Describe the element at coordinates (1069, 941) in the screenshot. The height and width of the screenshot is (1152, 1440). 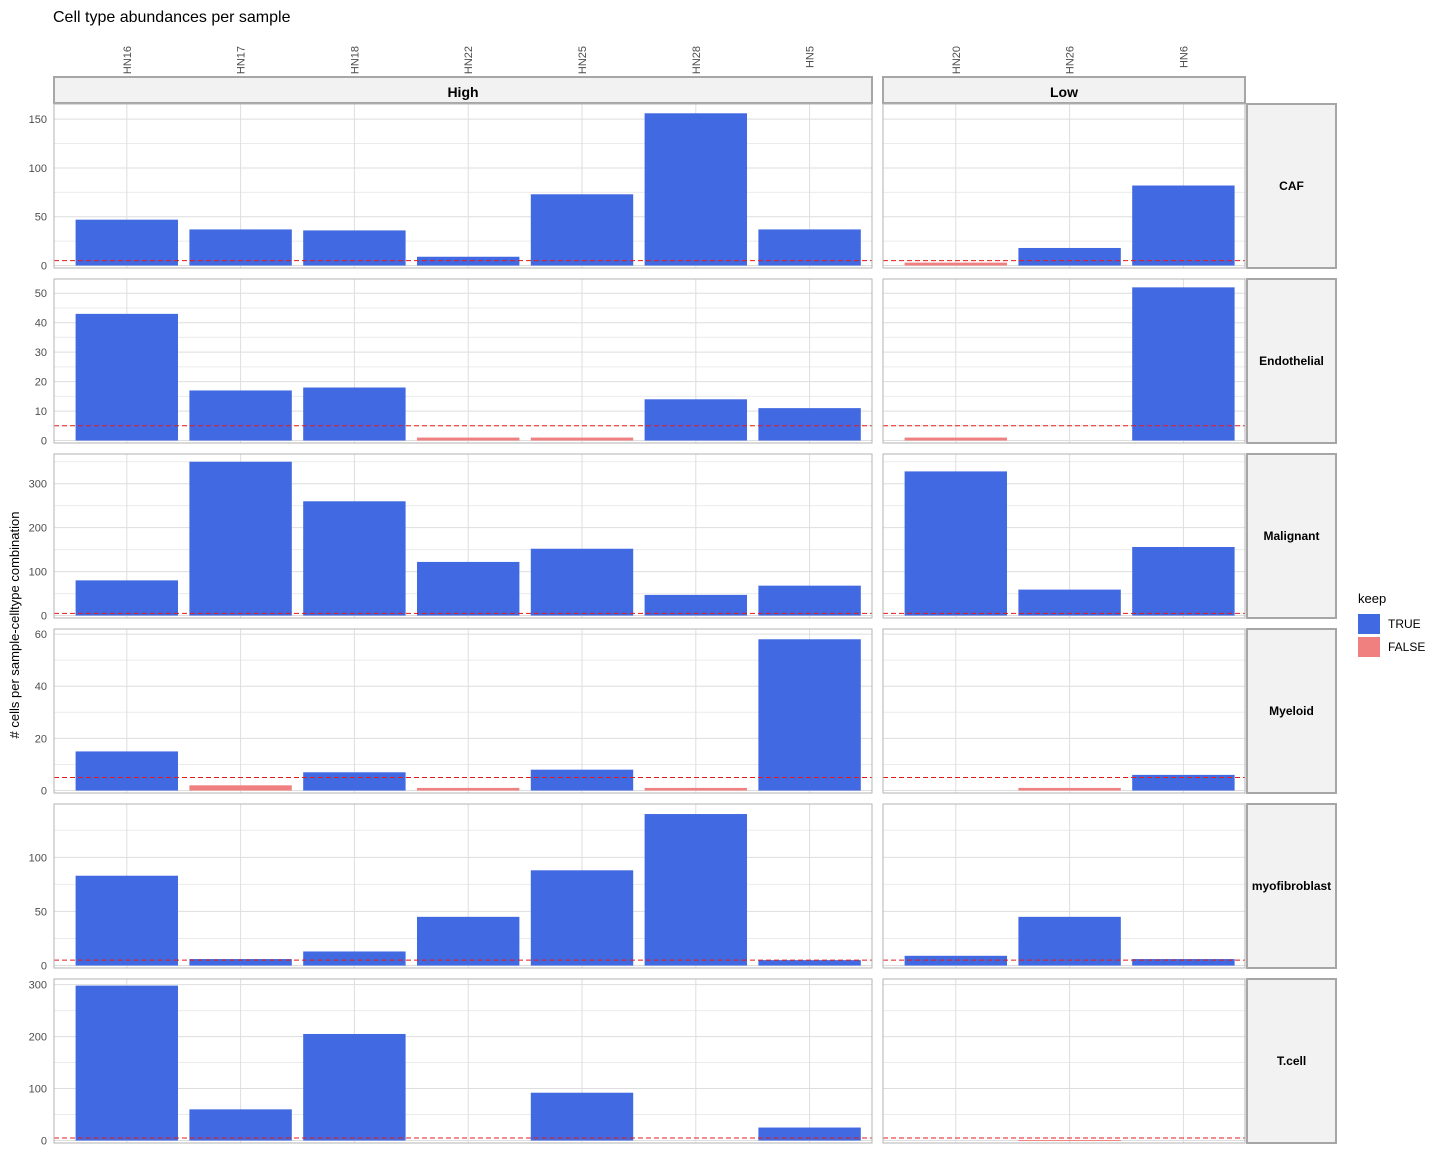
I see `bar-myofibroblast-hn26` at that location.